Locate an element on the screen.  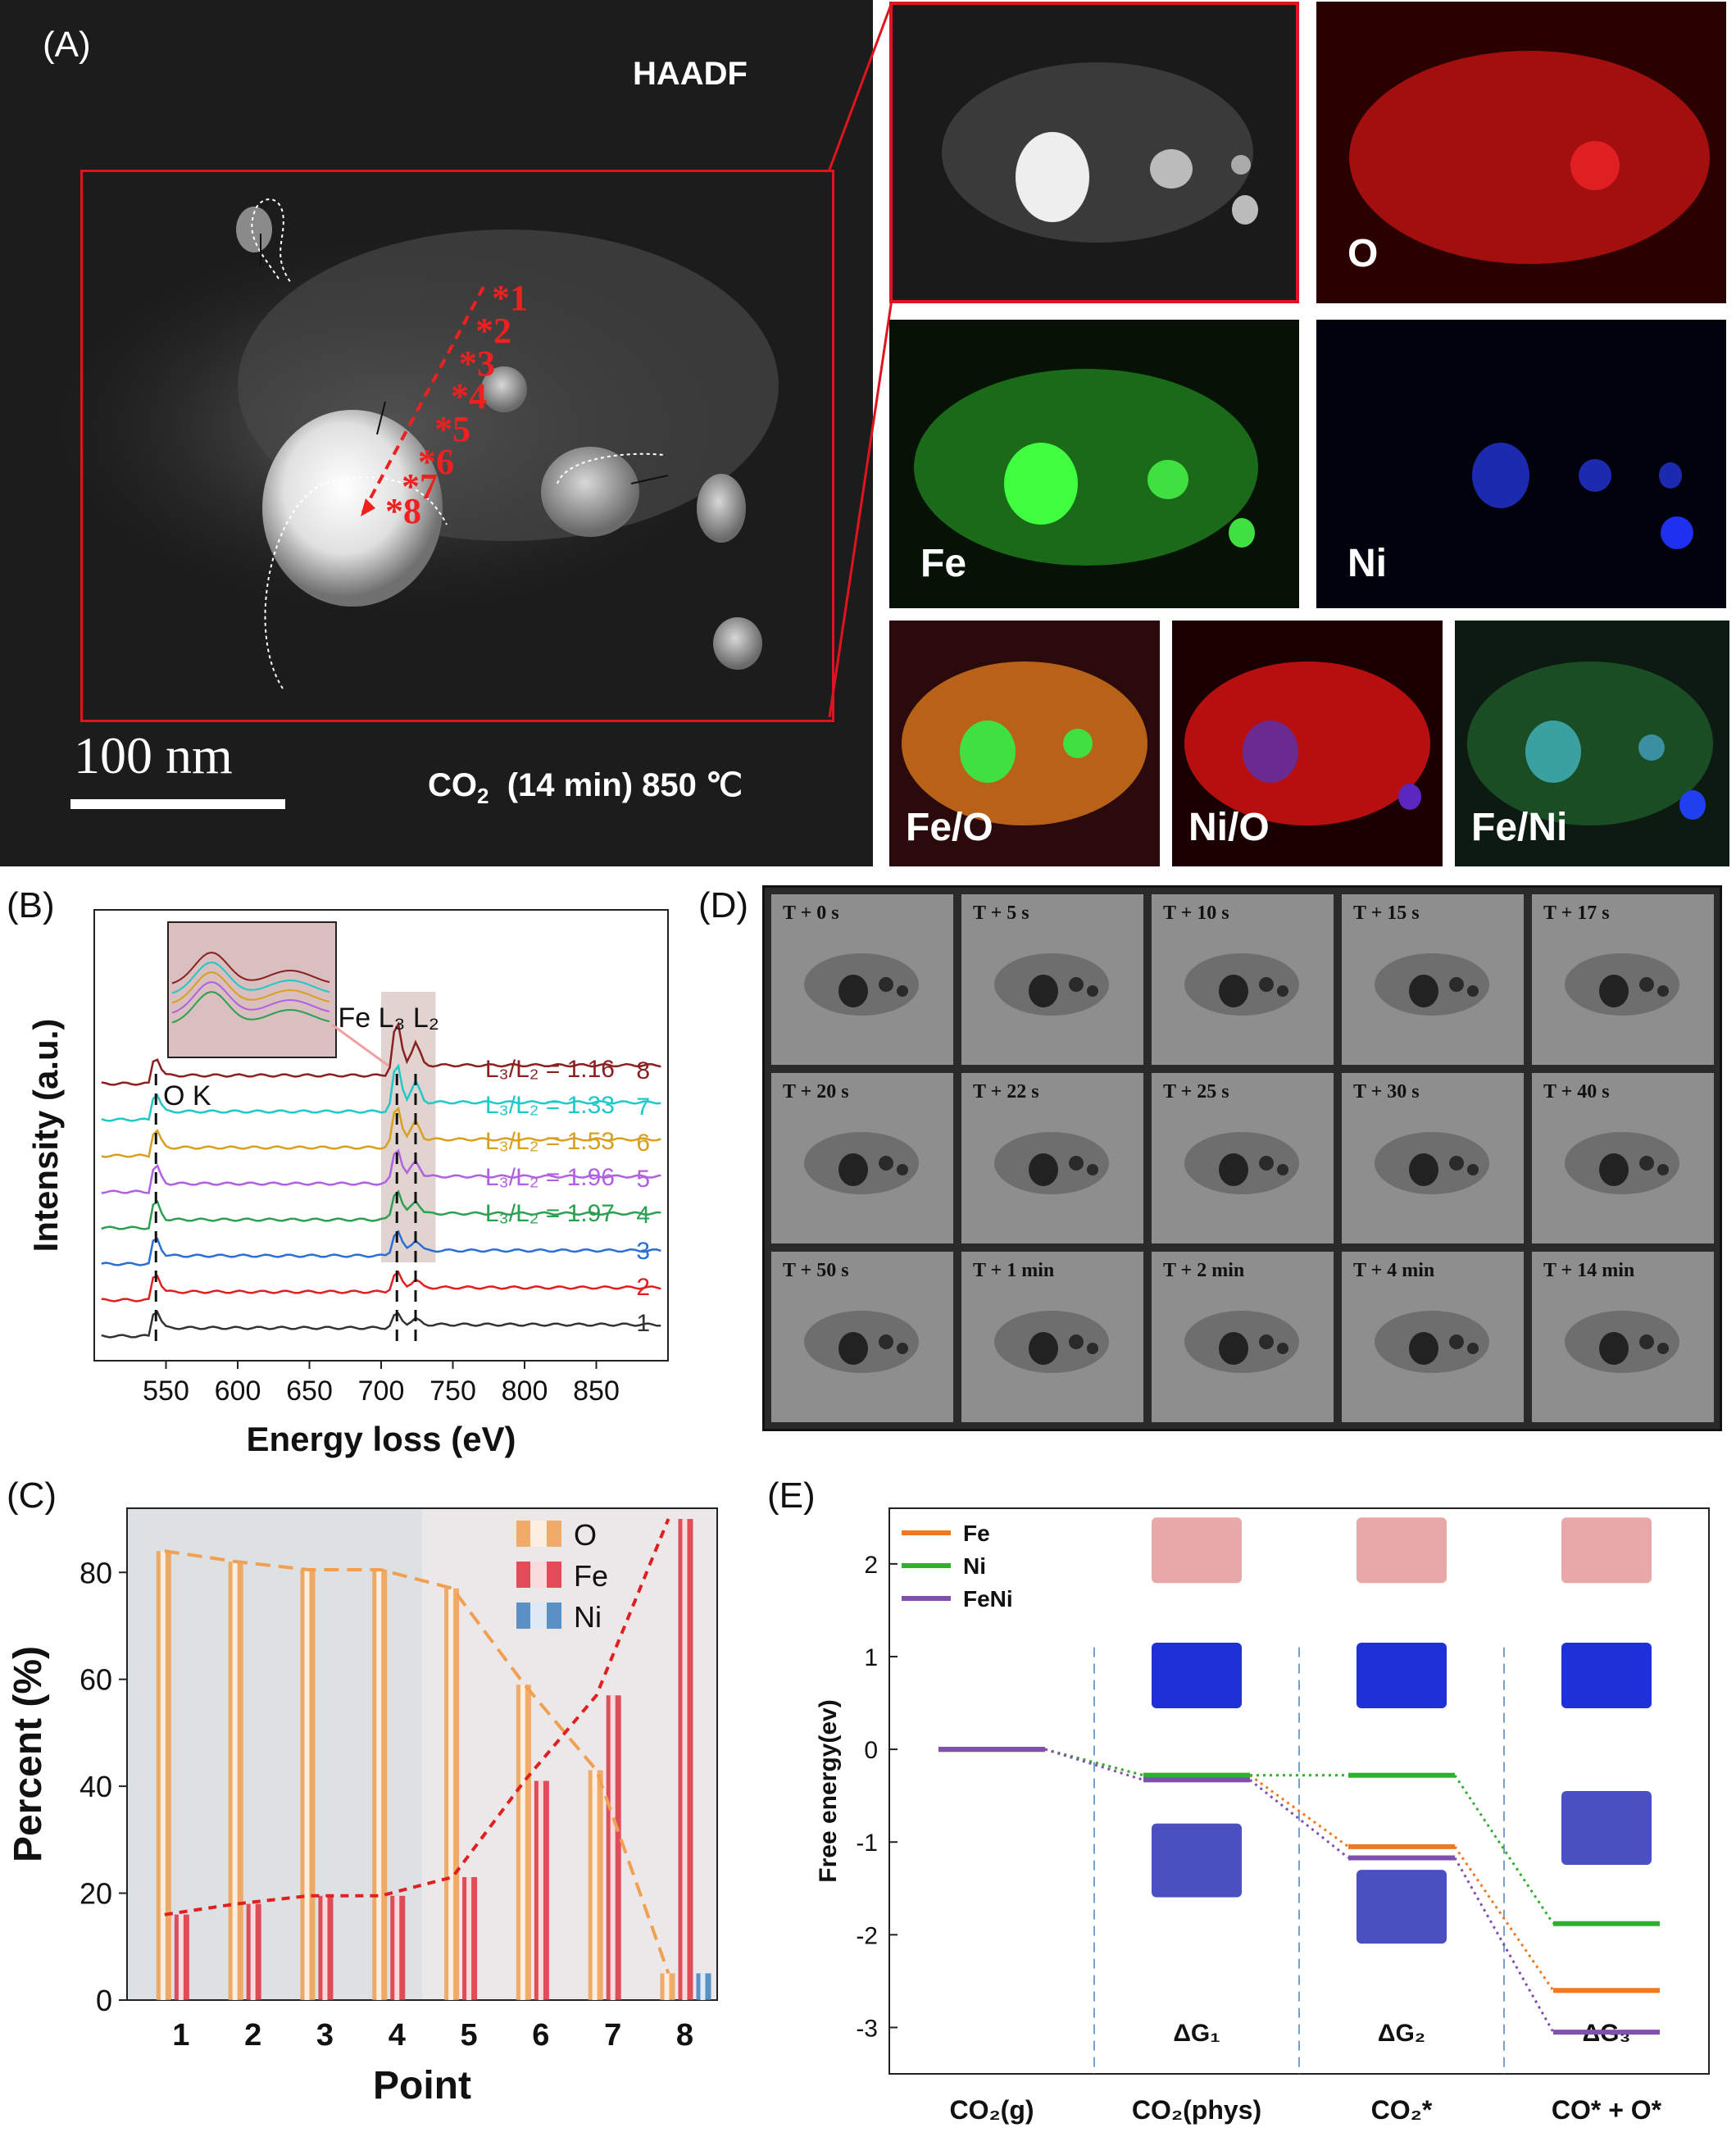
haadf-label: HAADF is located at coordinates (690, 74).